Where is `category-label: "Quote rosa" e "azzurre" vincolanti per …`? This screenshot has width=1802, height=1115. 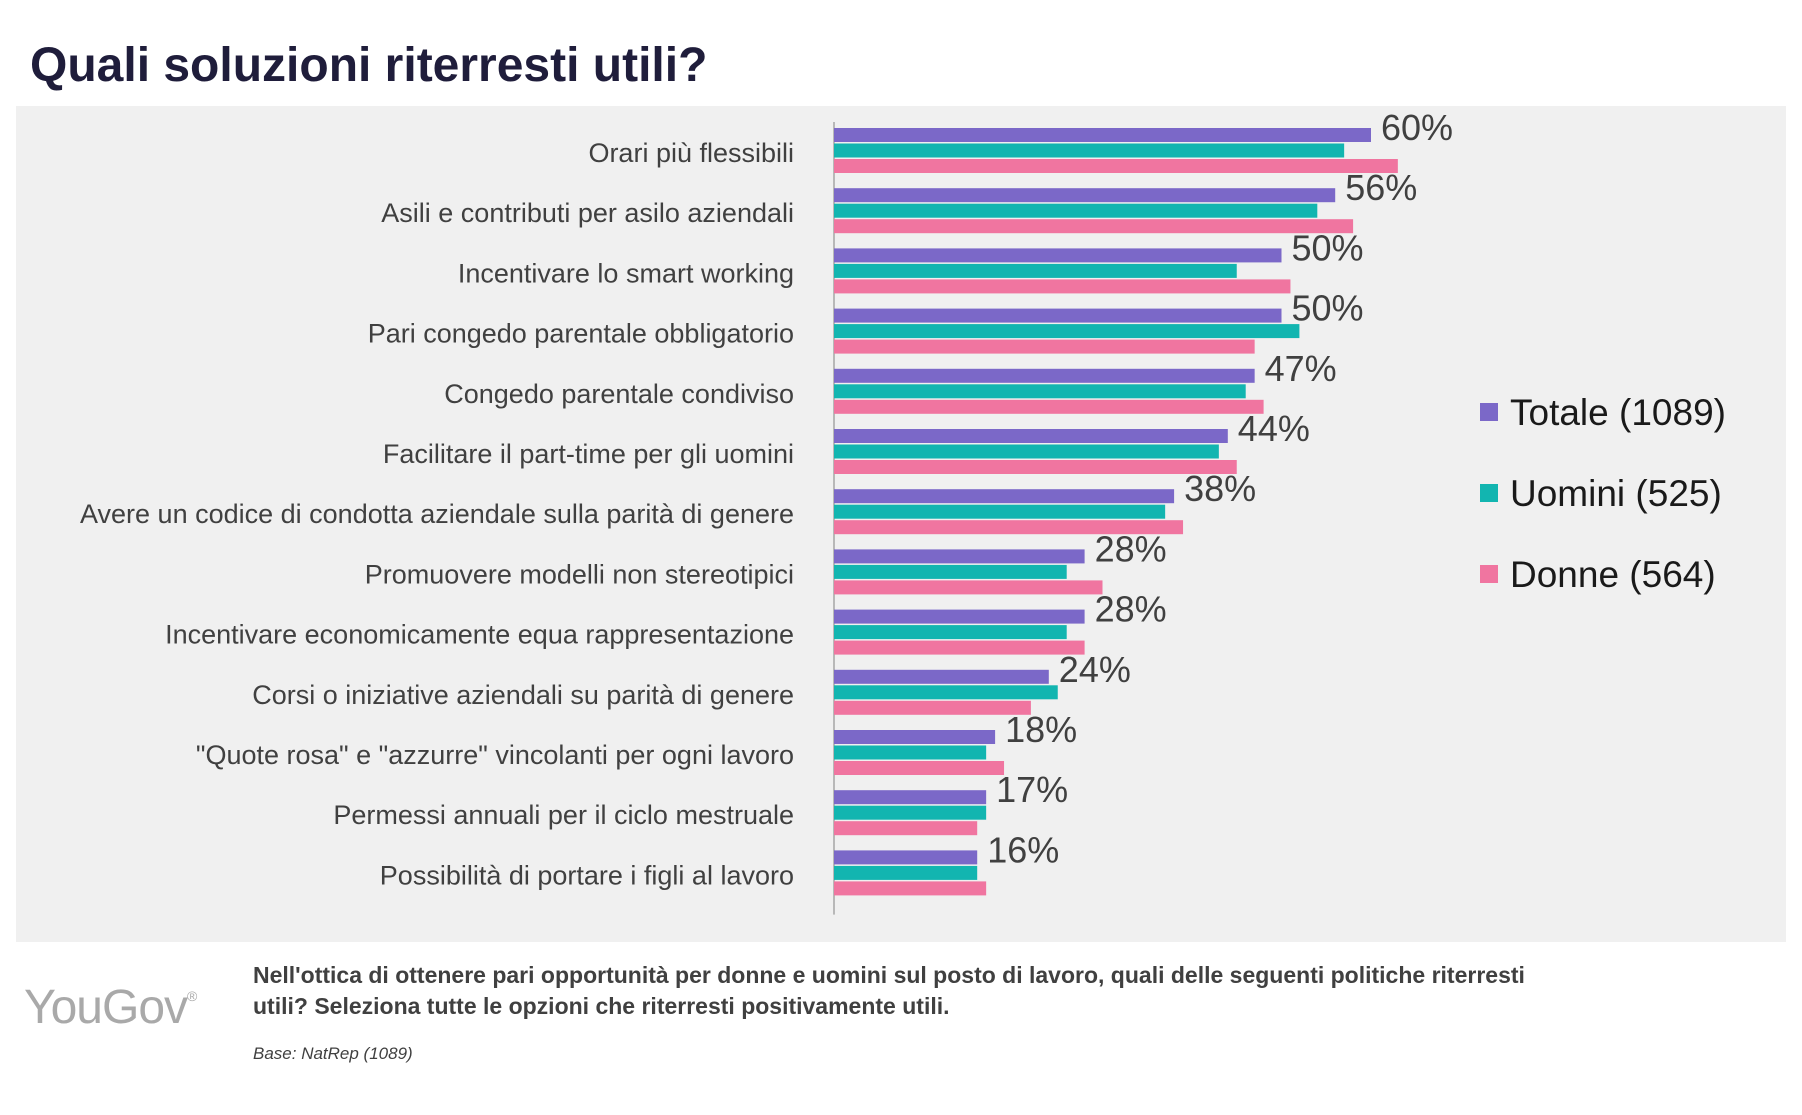
category-label: "Quote rosa" e "azzurre" vincolanti per … is located at coordinates (495, 755).